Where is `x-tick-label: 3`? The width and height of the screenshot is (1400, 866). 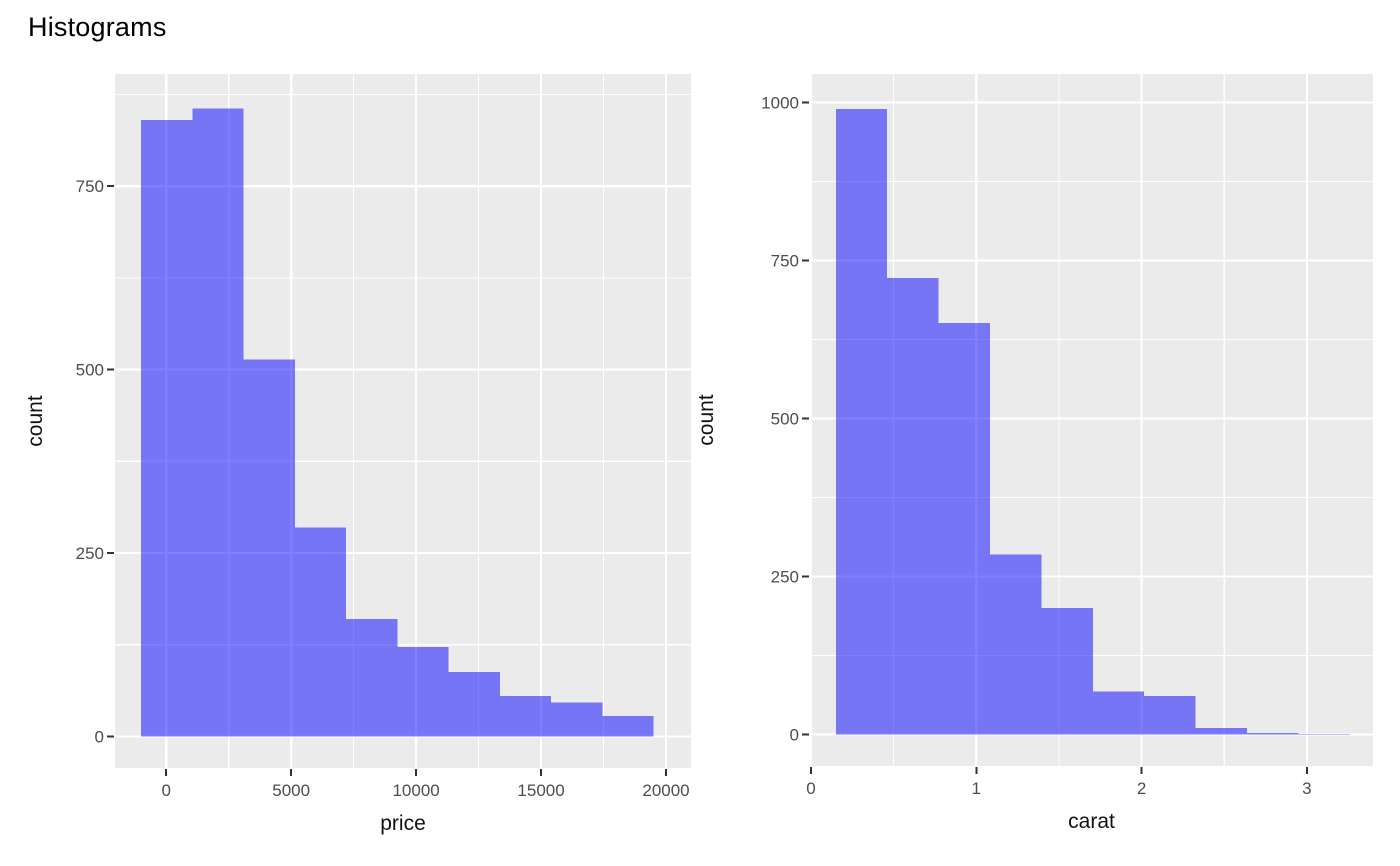 x-tick-label: 3 is located at coordinates (1306, 788).